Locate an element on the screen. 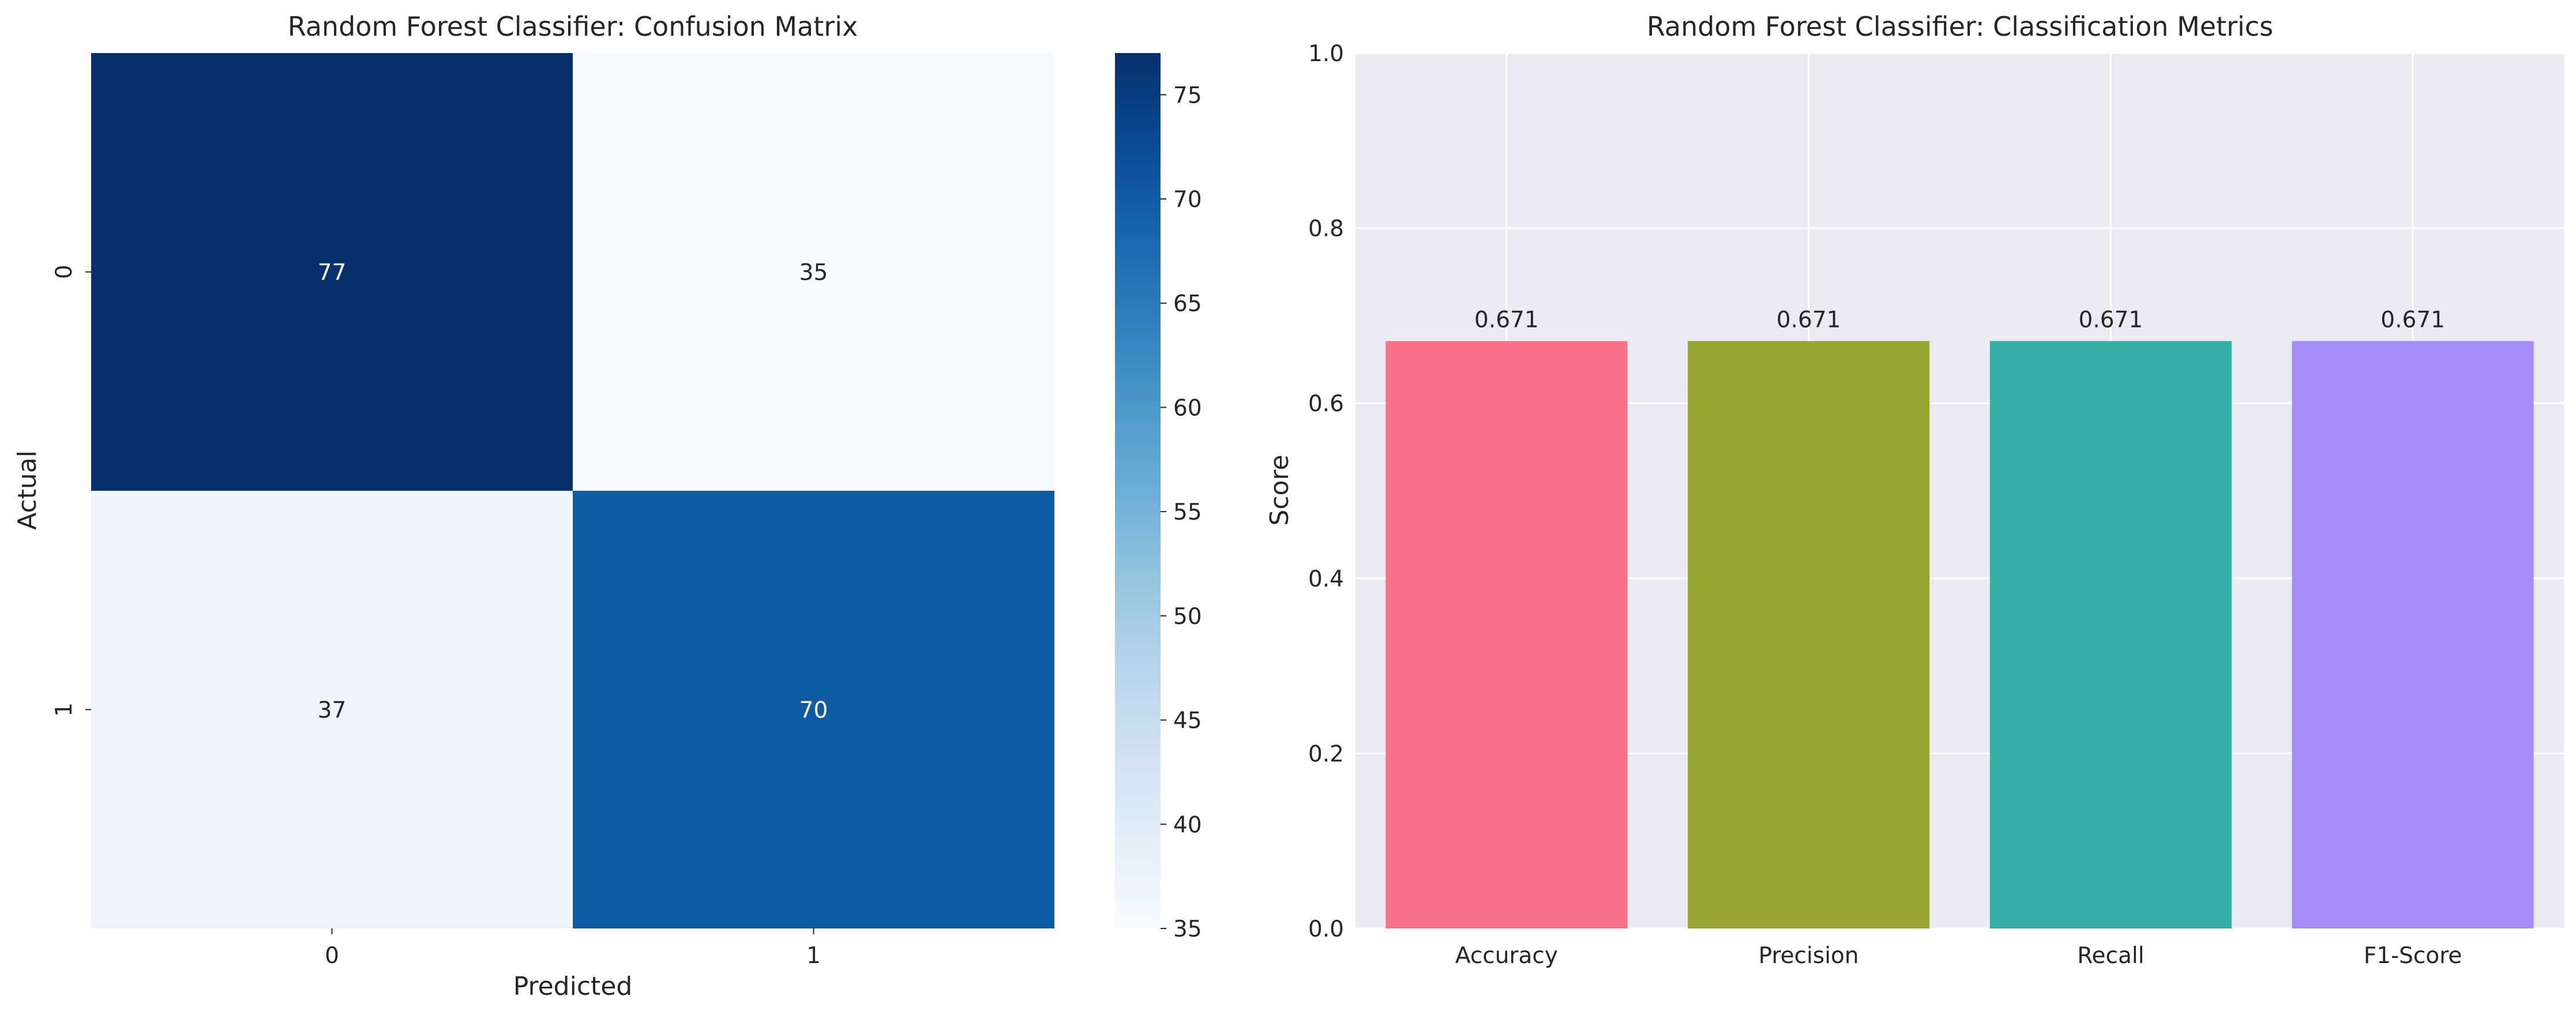 The height and width of the screenshot is (1019, 2576). colorbar-tick-label: 60 is located at coordinates (1188, 408).